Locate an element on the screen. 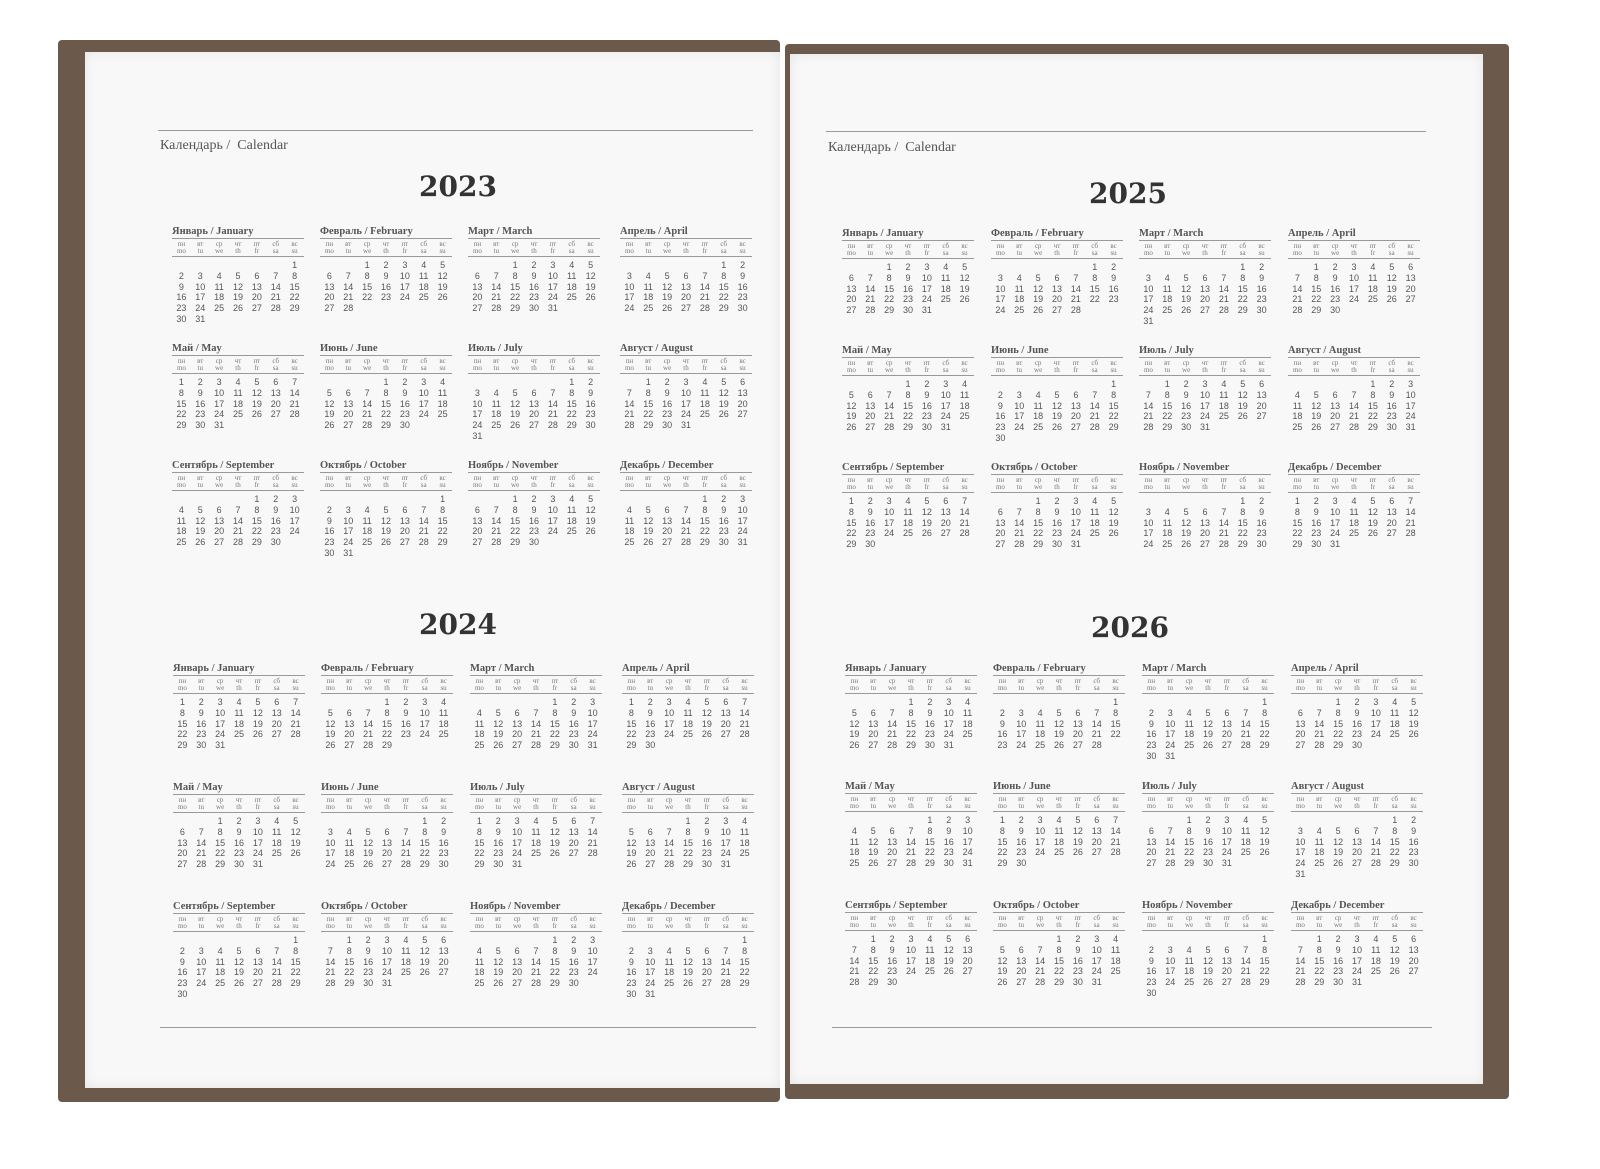 The image size is (1600, 1169). day-cell: 27 is located at coordinates (870, 427).